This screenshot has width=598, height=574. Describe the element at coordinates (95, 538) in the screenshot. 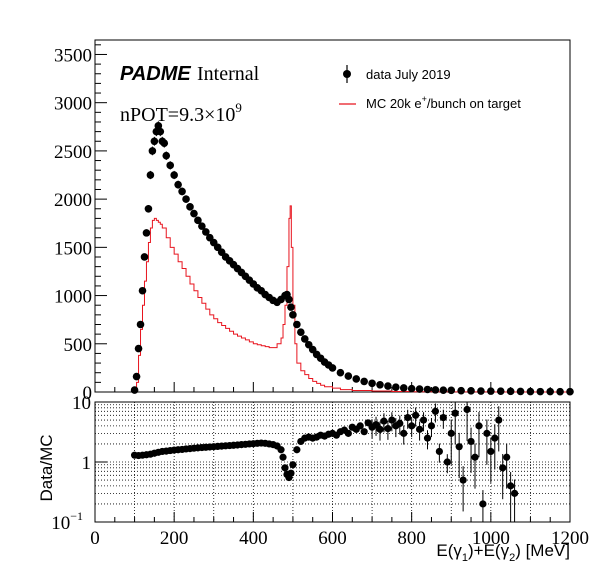

I see `x-tick-label: 0` at that location.